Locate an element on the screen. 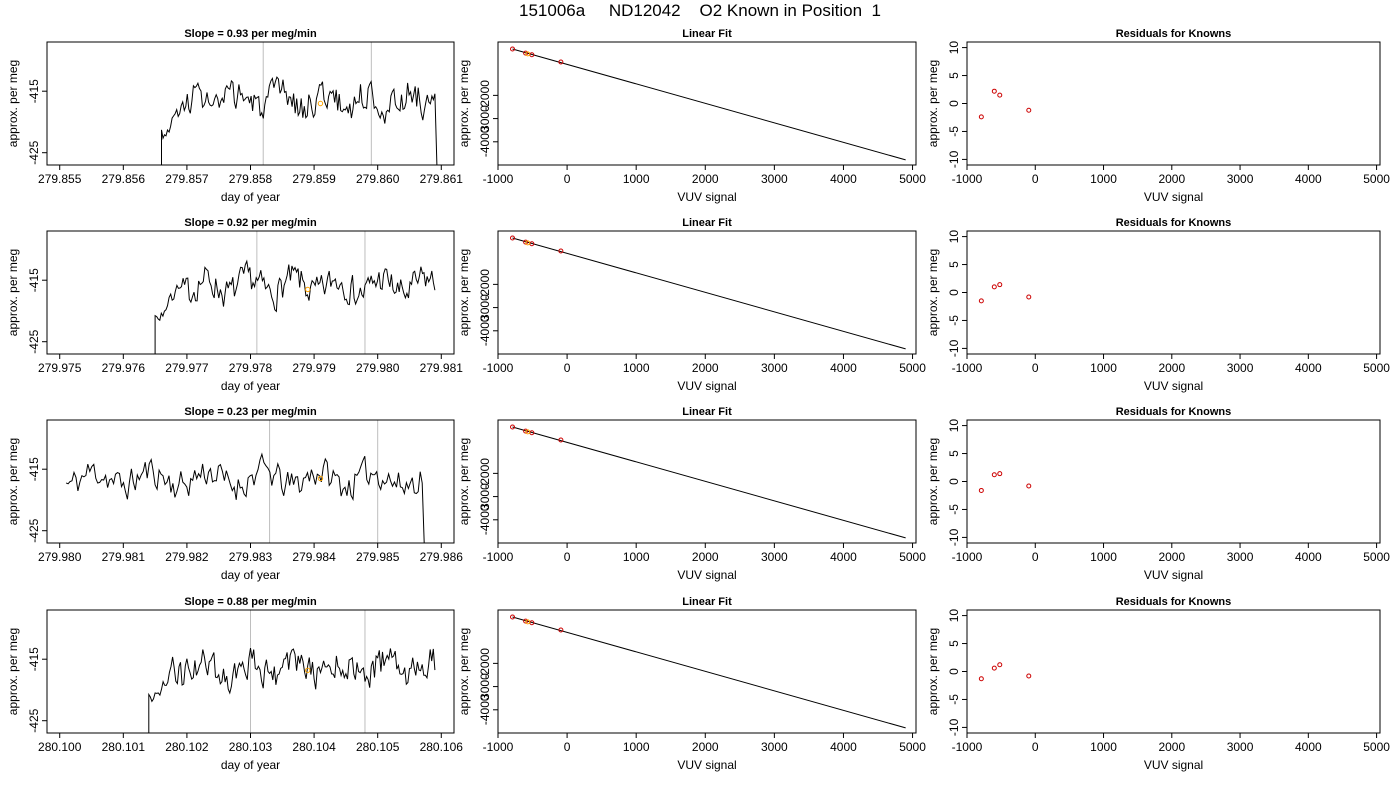  panel-title: Slope = 0.92 per meg/min is located at coordinates (250, 223).